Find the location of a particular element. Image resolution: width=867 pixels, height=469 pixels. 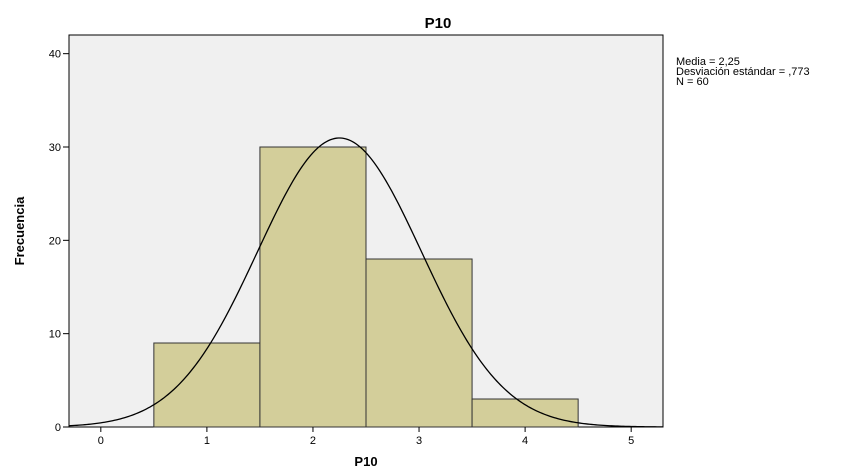

y-tick-label-40: 40 is located at coordinates (55, 55).